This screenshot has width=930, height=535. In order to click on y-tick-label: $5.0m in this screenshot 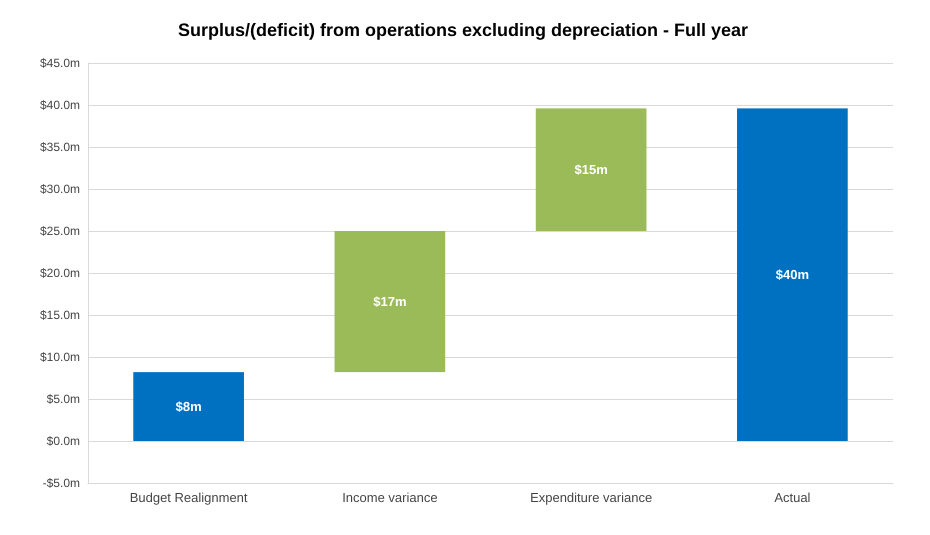, I will do `click(63, 399)`.